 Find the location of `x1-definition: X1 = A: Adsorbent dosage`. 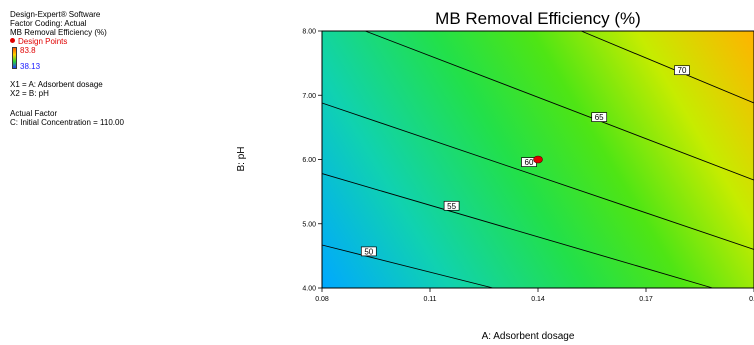

x1-definition: X1 = A: Adsorbent dosage is located at coordinates (56, 84).